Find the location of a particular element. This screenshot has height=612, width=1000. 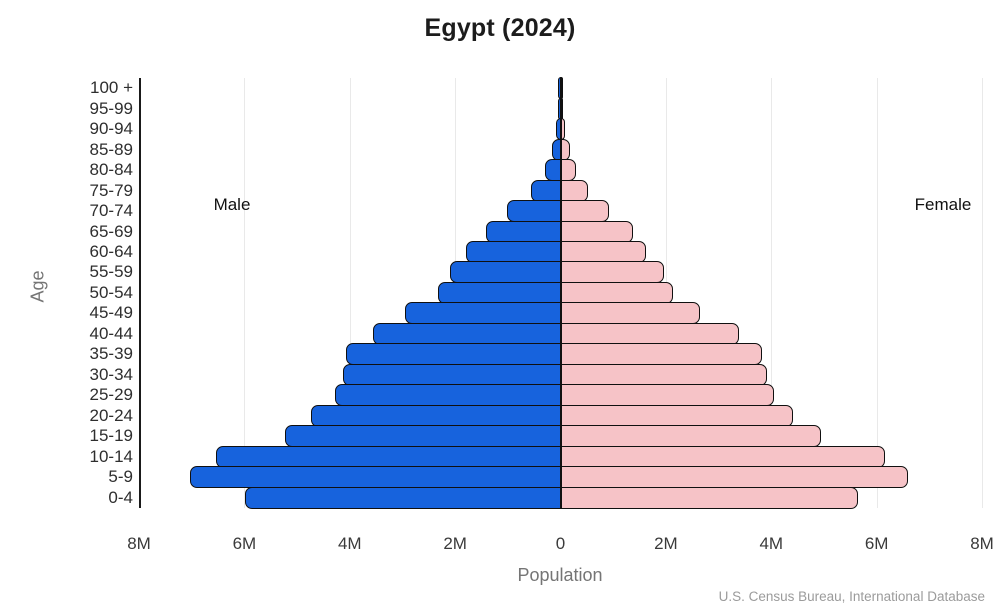

age-tick-label: 85-89 is located at coordinates (111, 149).